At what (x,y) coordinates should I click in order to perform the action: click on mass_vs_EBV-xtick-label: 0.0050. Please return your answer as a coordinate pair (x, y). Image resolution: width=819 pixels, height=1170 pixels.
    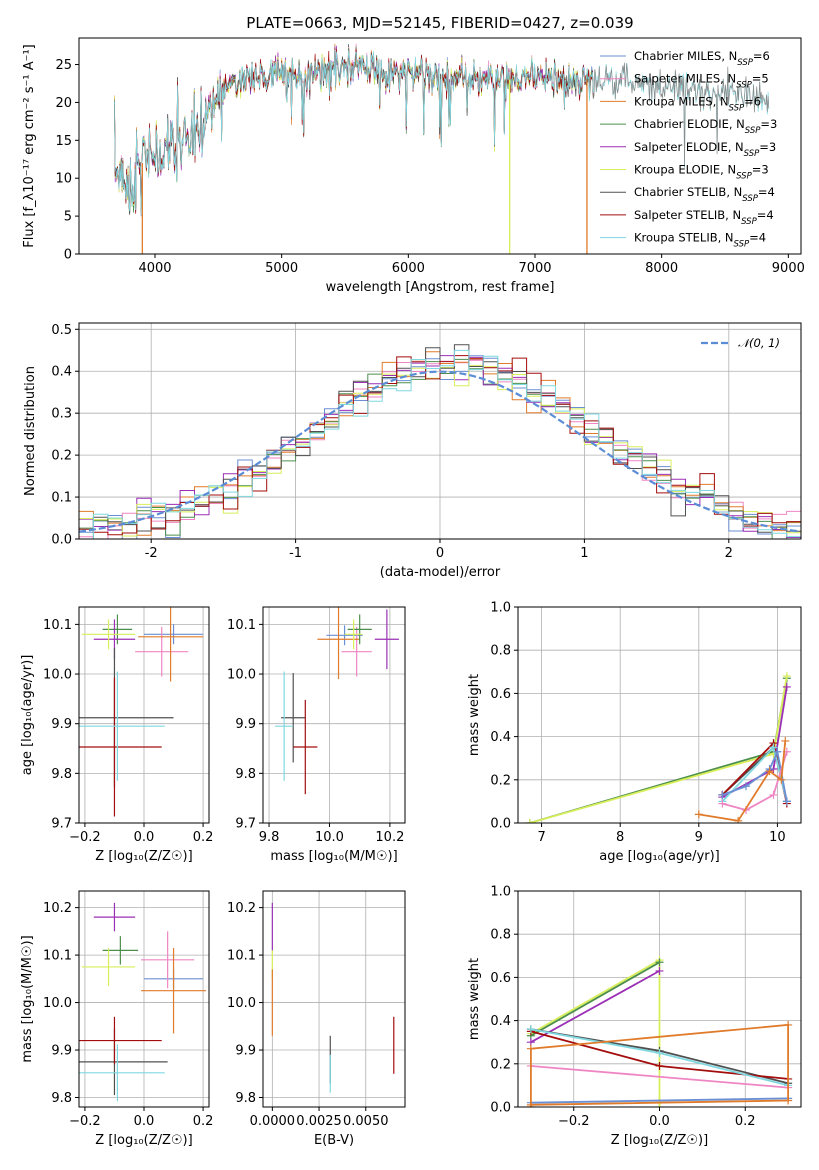
    Looking at the image, I should click on (366, 1121).